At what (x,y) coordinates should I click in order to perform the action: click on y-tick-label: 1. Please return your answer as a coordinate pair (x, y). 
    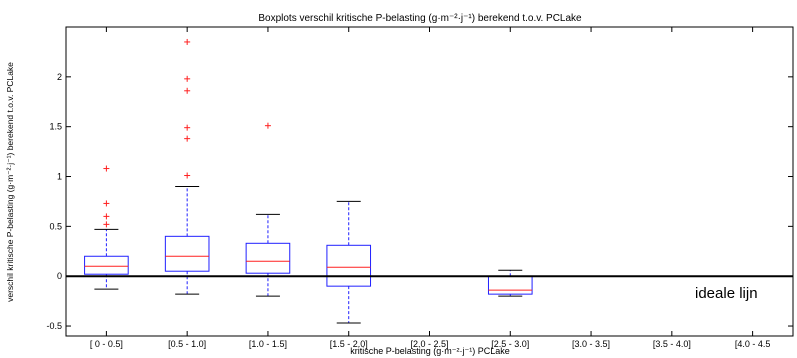
    Looking at the image, I should click on (59, 177).